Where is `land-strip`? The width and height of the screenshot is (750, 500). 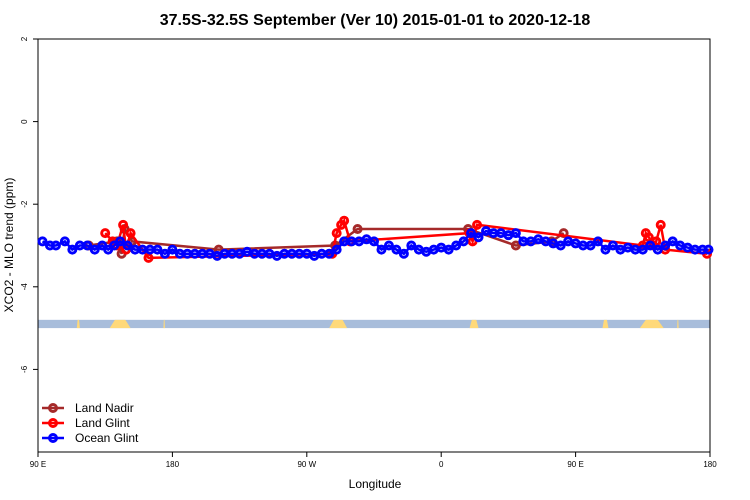 land-strip is located at coordinates (374, 324).